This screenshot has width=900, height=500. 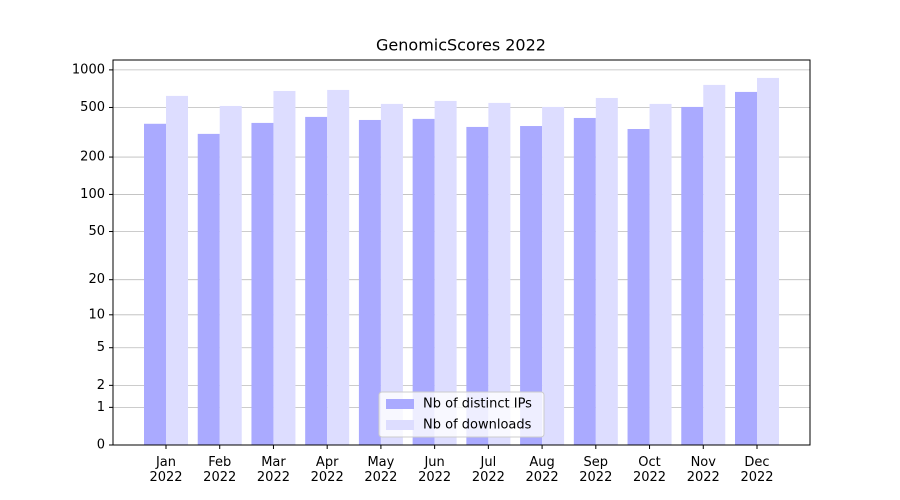 I want to click on x-tick-label: Jan 2022, so click(x=165, y=470).